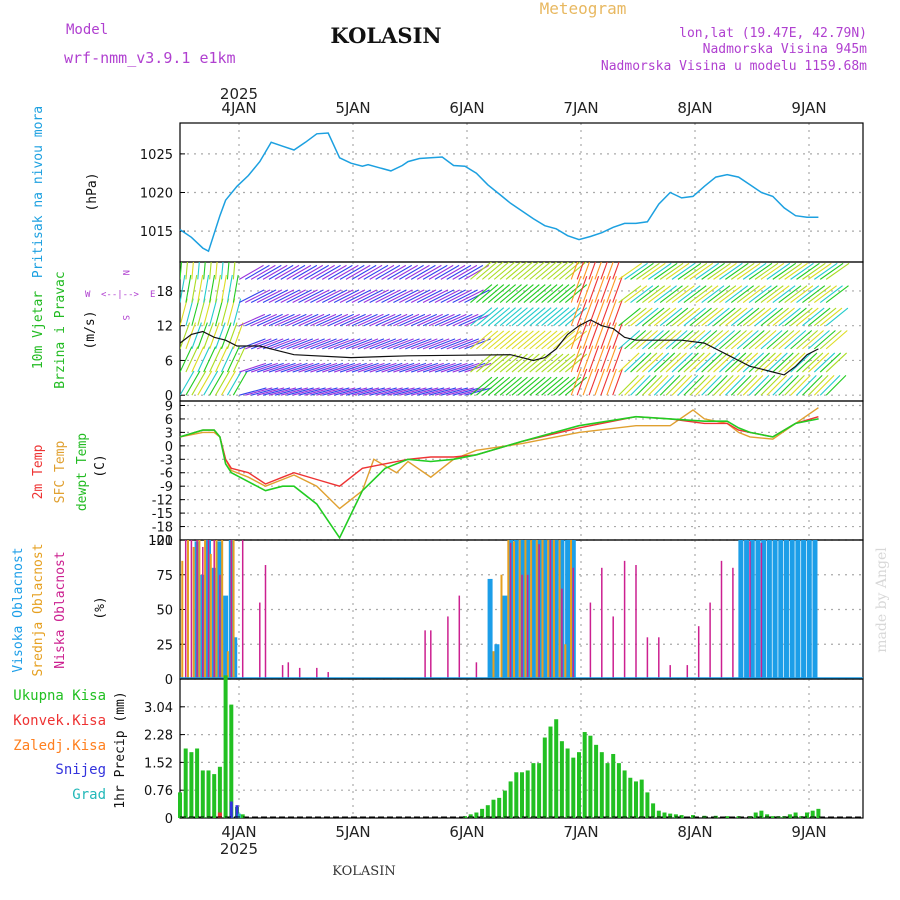 The image size is (900, 900). I want to click on temp-unit: (C), so click(100, 465).